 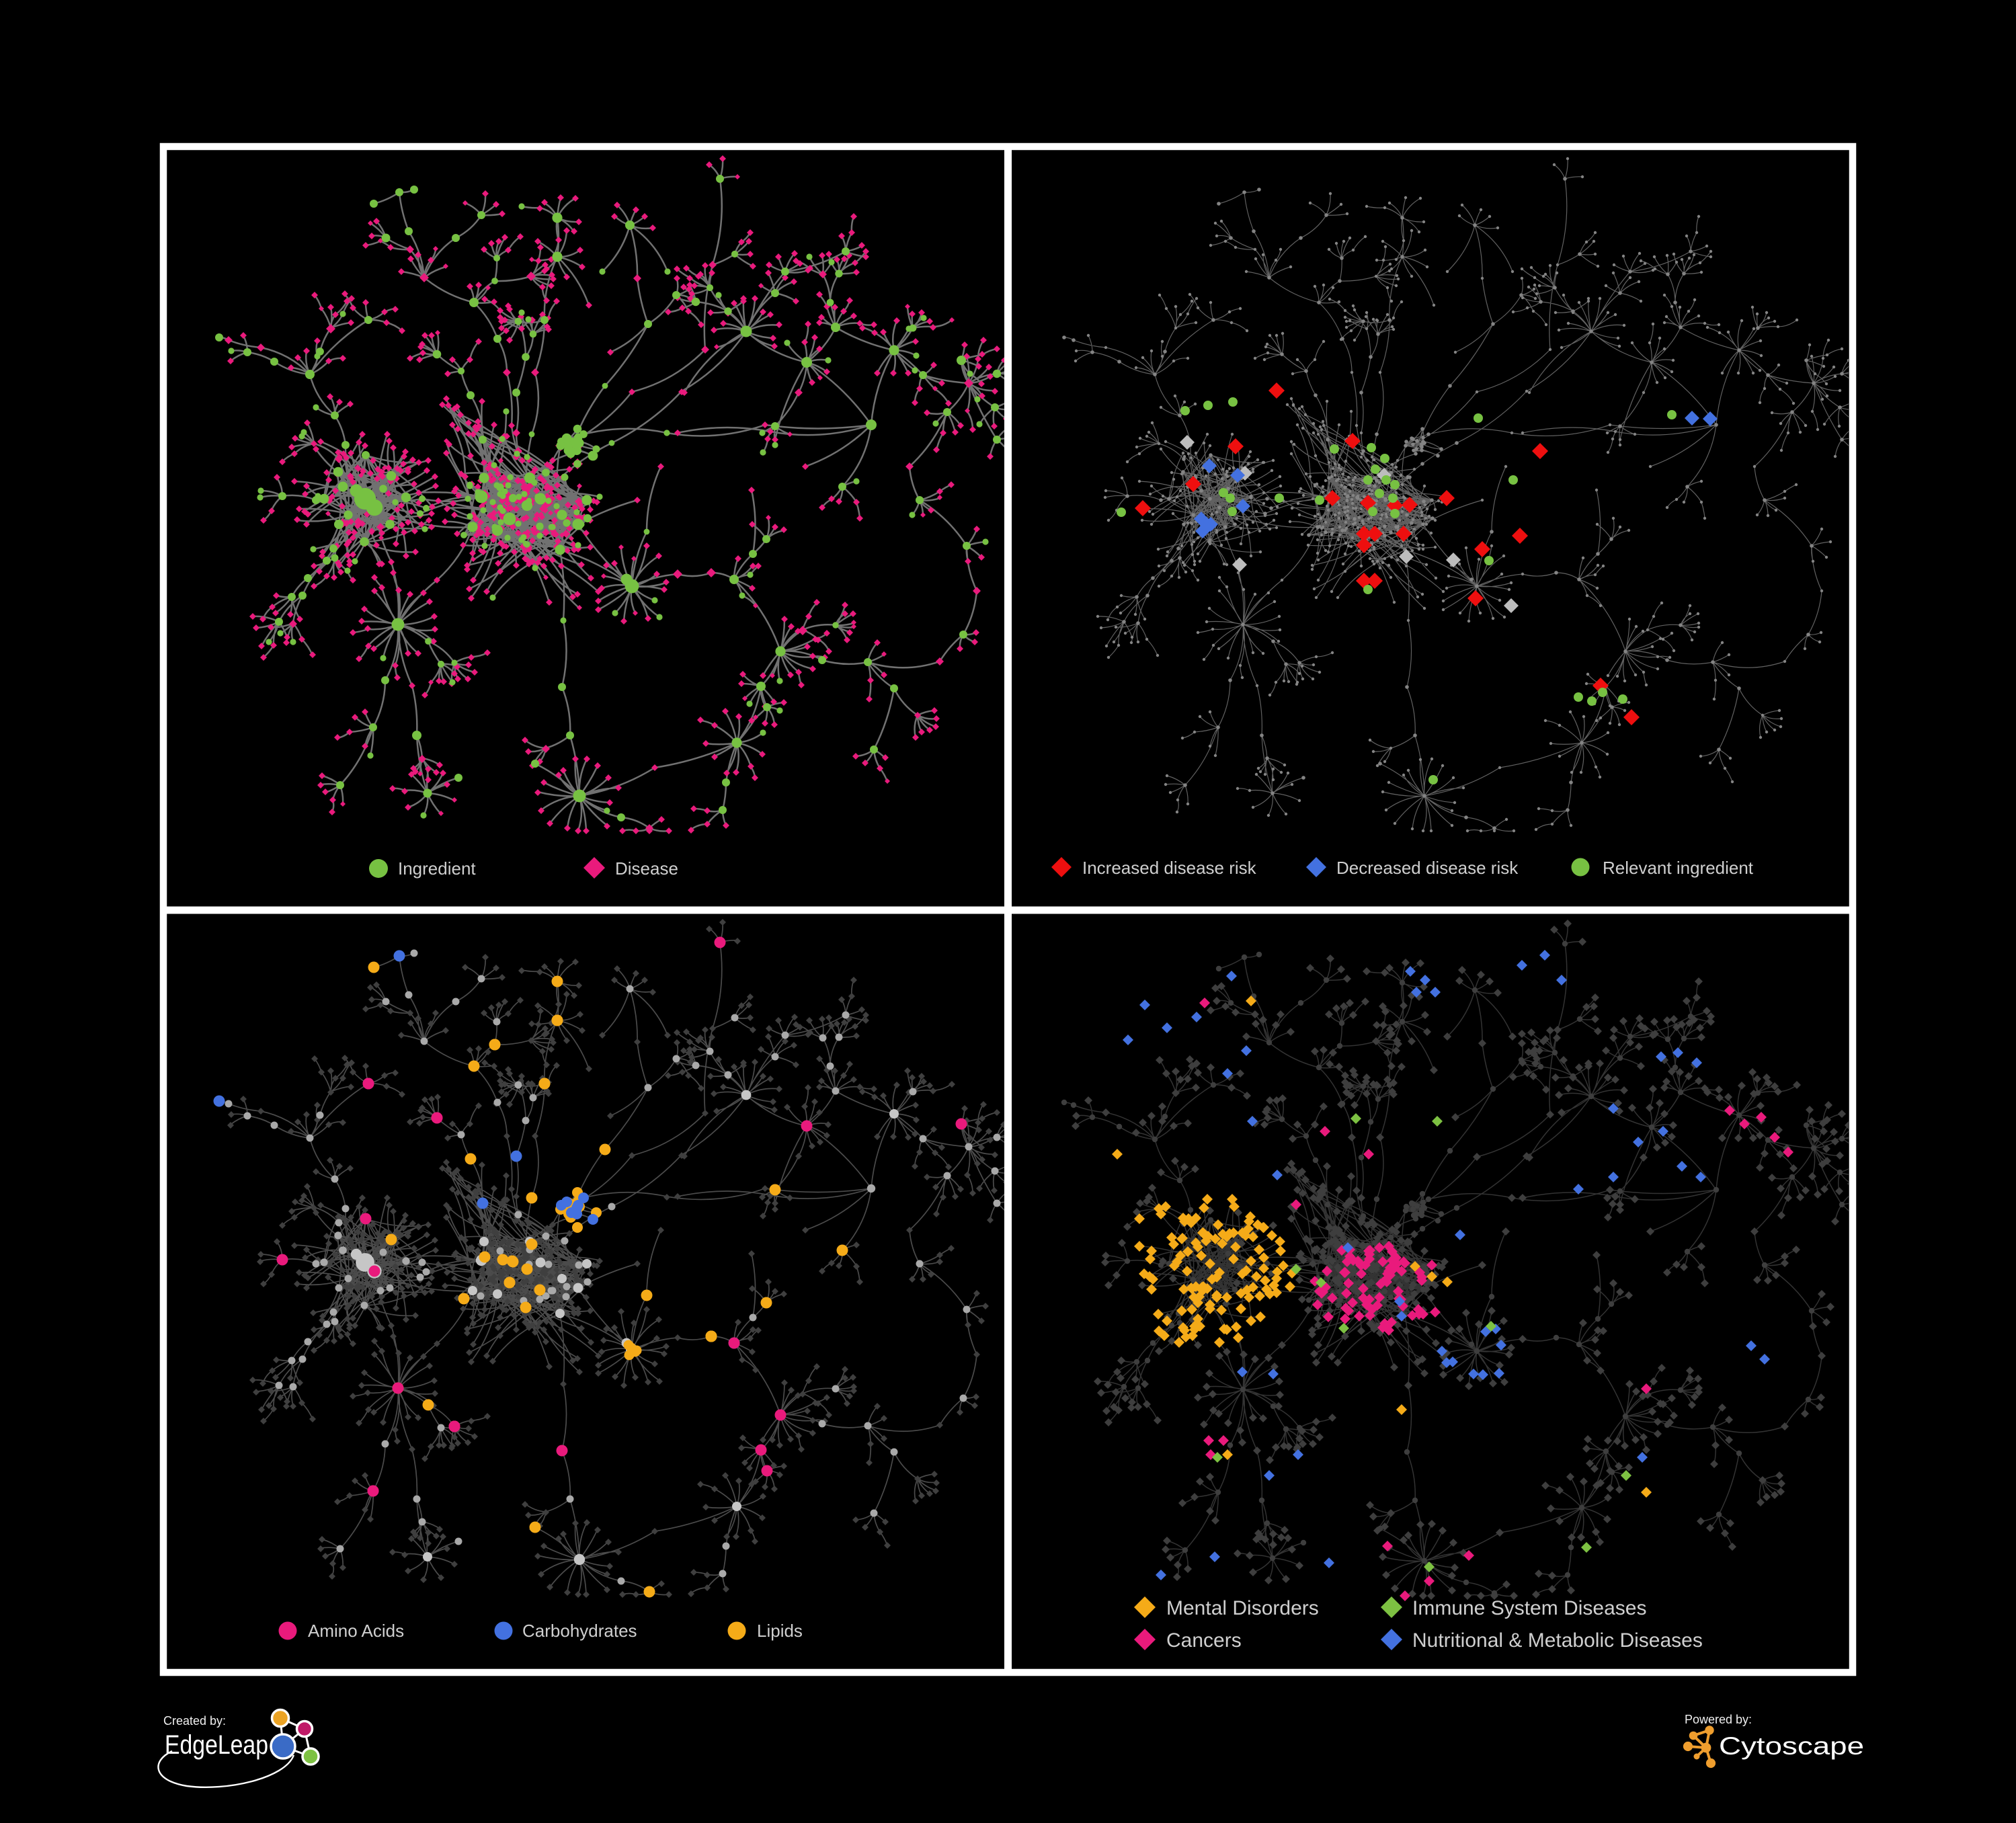 What do you see at coordinates (1791, 1746) in the screenshot?
I see `svg-text: Cytoscape` at bounding box center [1791, 1746].